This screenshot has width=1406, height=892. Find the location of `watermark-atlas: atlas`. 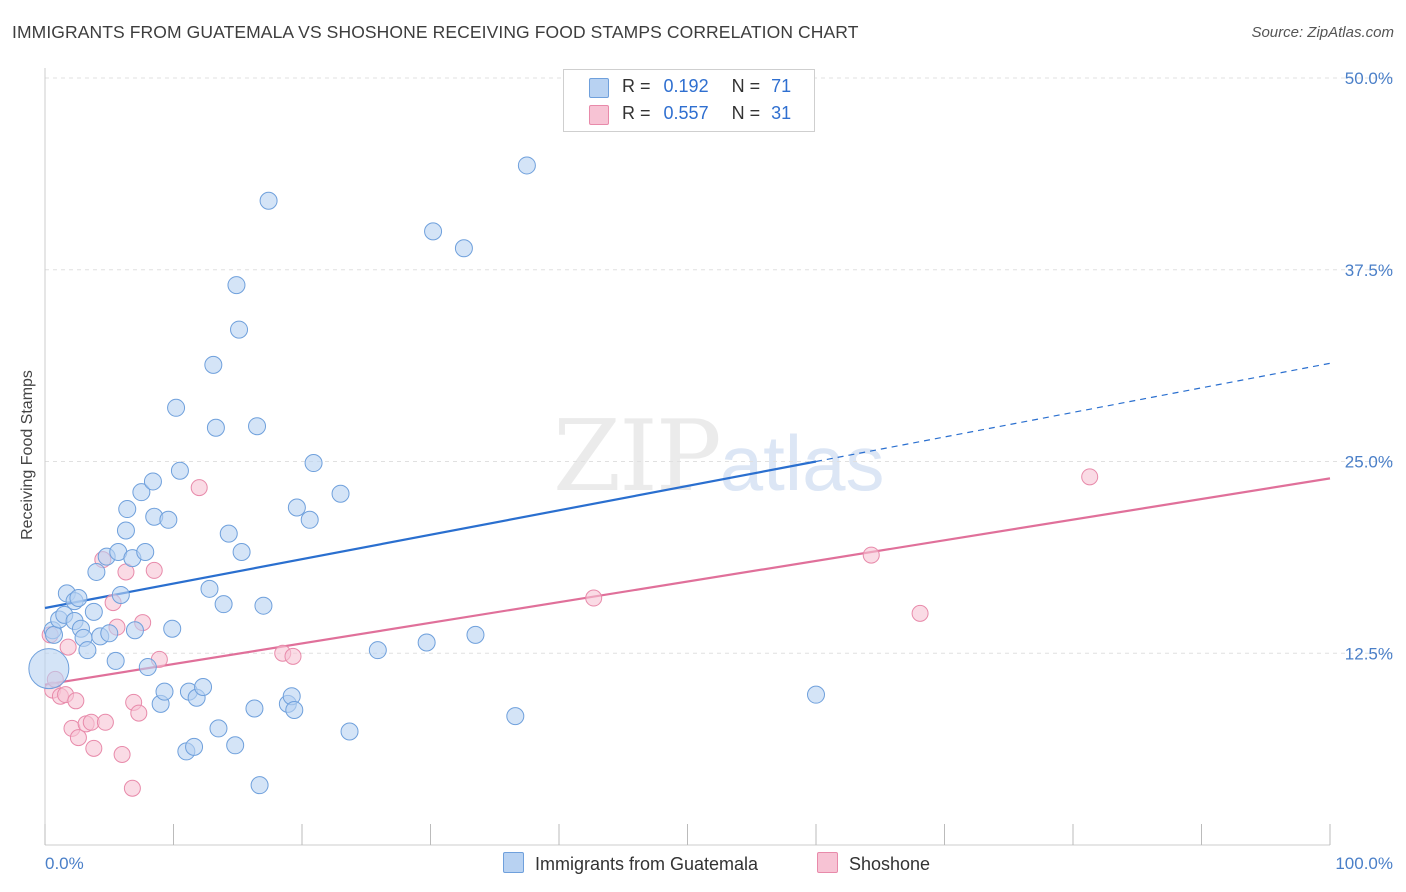

watermark-atlas: atlas is located at coordinates (802, 463).